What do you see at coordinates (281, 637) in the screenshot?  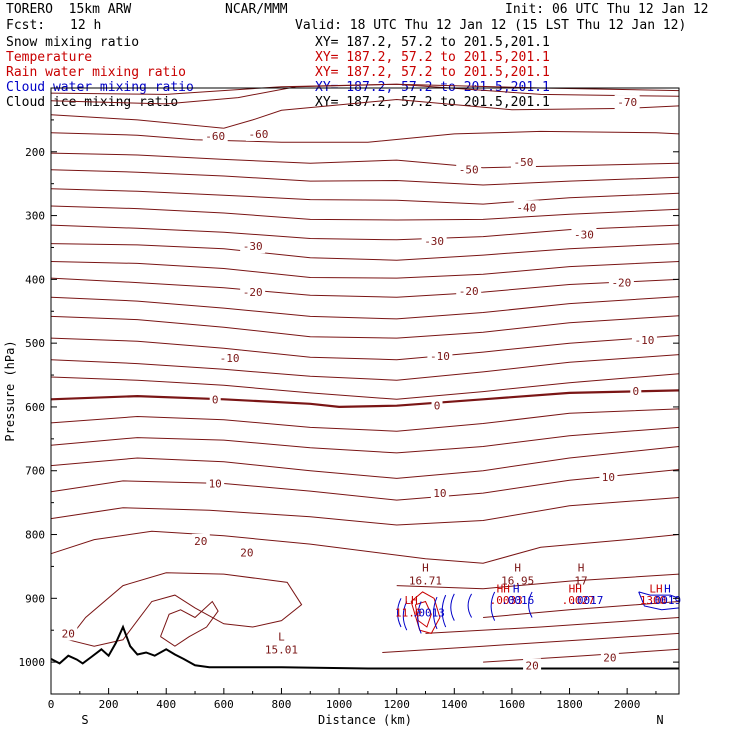 I see `pressure-center-label: L` at bounding box center [281, 637].